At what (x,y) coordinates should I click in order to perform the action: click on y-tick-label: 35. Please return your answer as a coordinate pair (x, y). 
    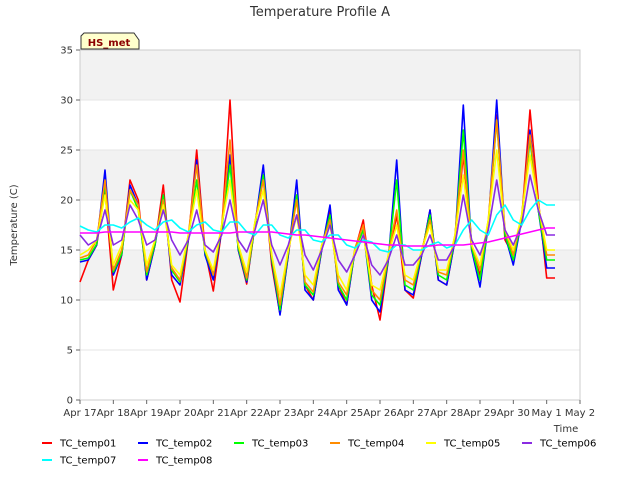
    Looking at the image, I should click on (66, 51).